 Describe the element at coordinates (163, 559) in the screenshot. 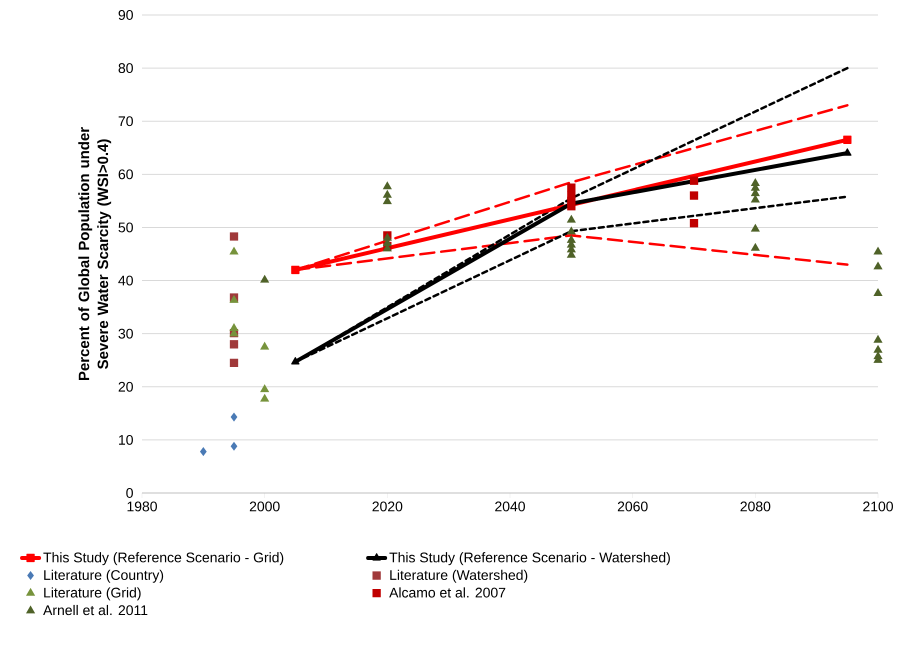

I see `legend-label: This Study (Reference Scenario - Grid)` at that location.